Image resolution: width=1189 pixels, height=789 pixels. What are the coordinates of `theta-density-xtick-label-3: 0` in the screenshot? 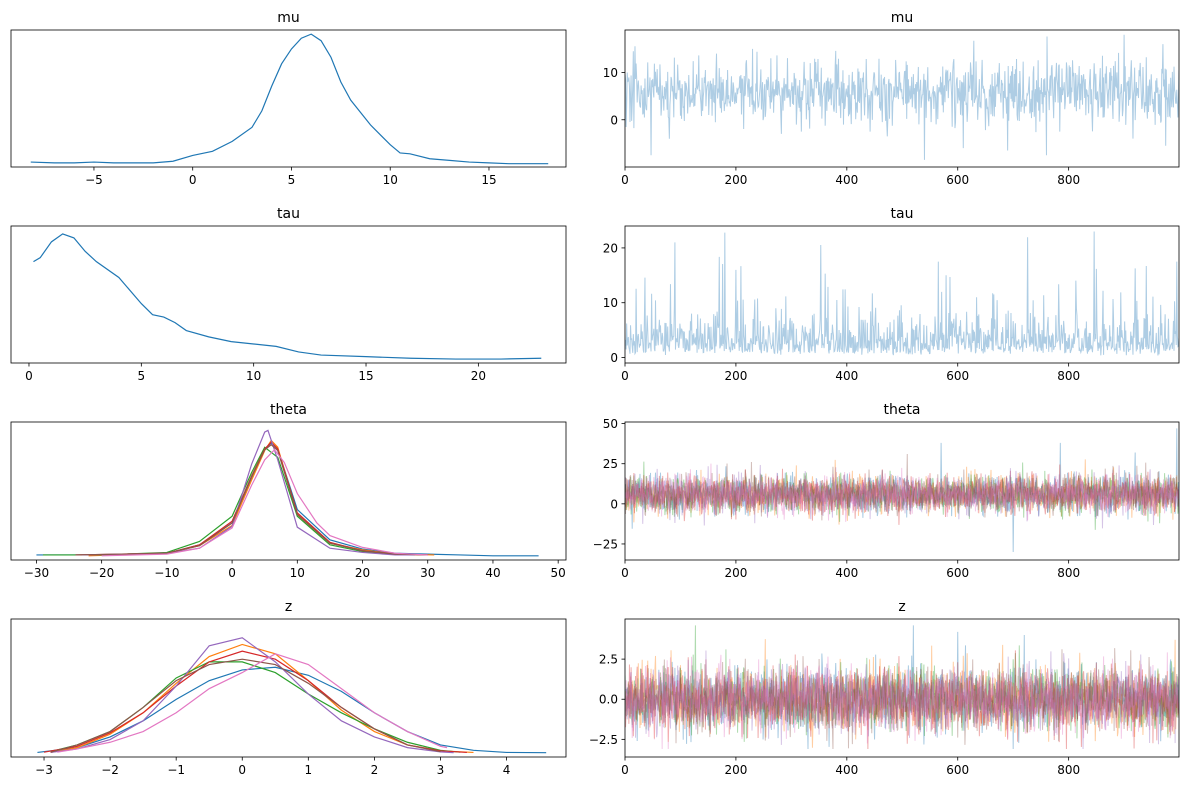 It's located at (232, 573).